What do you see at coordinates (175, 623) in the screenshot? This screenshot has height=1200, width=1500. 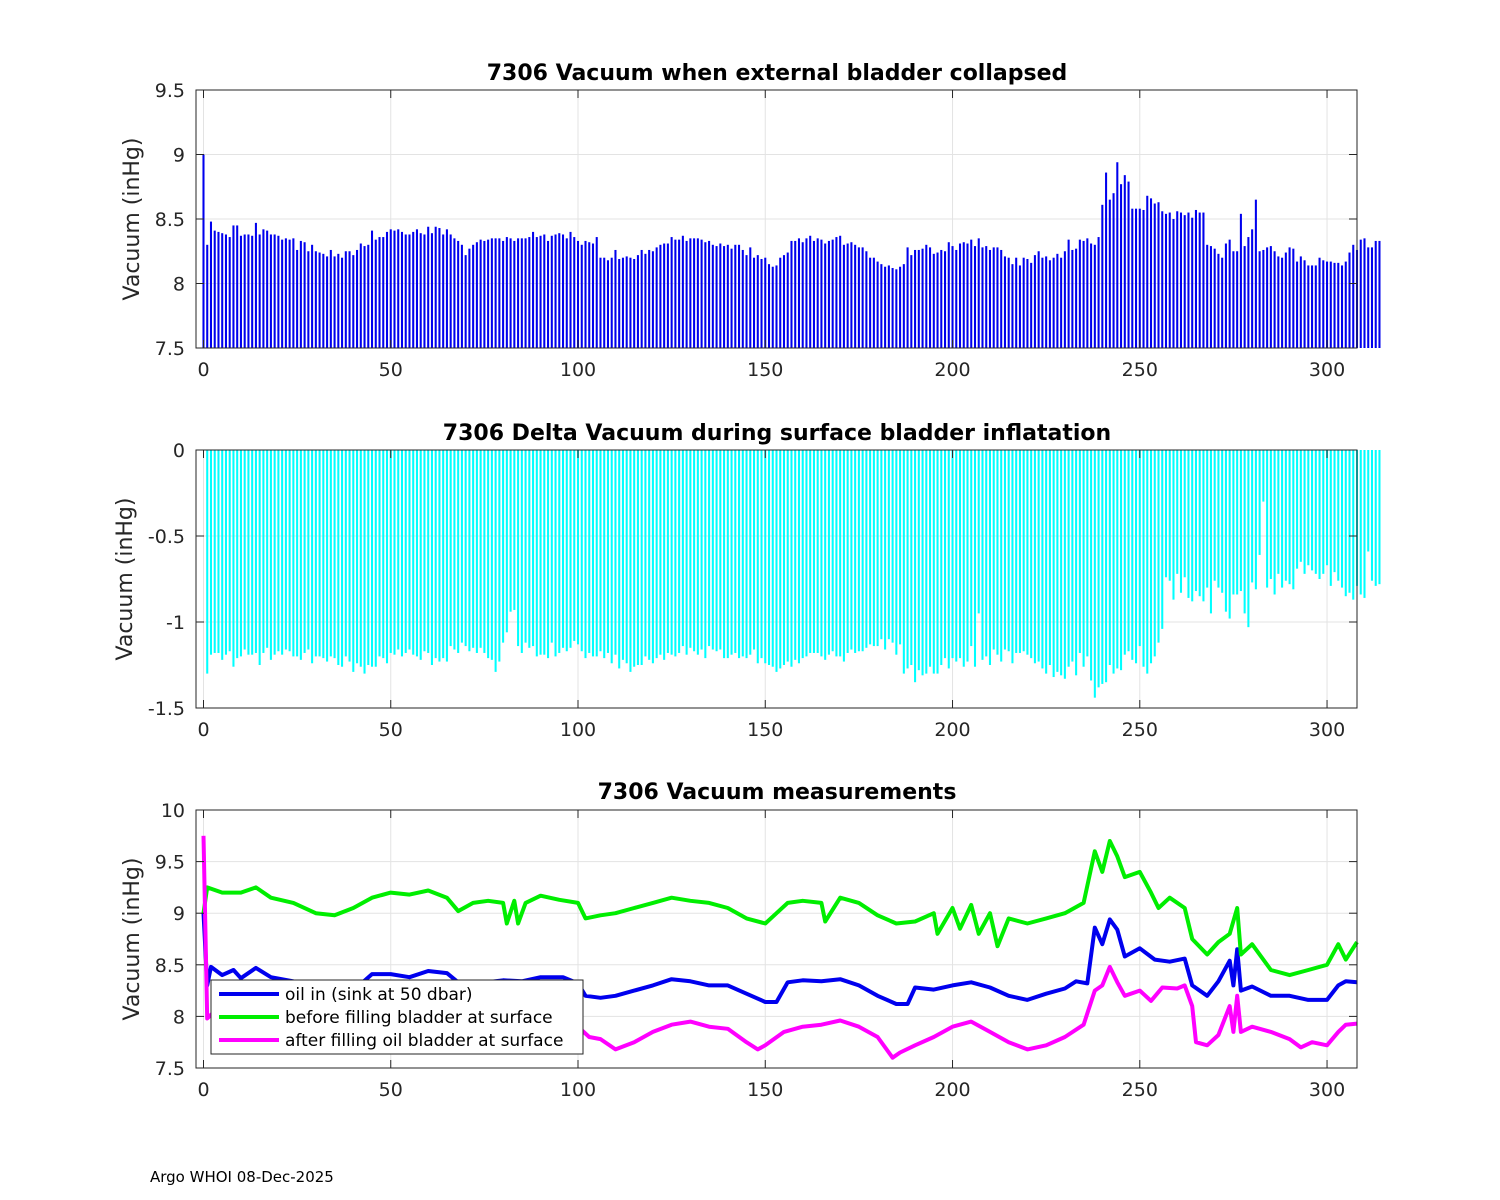 I see `y-tick-label: -1` at bounding box center [175, 623].